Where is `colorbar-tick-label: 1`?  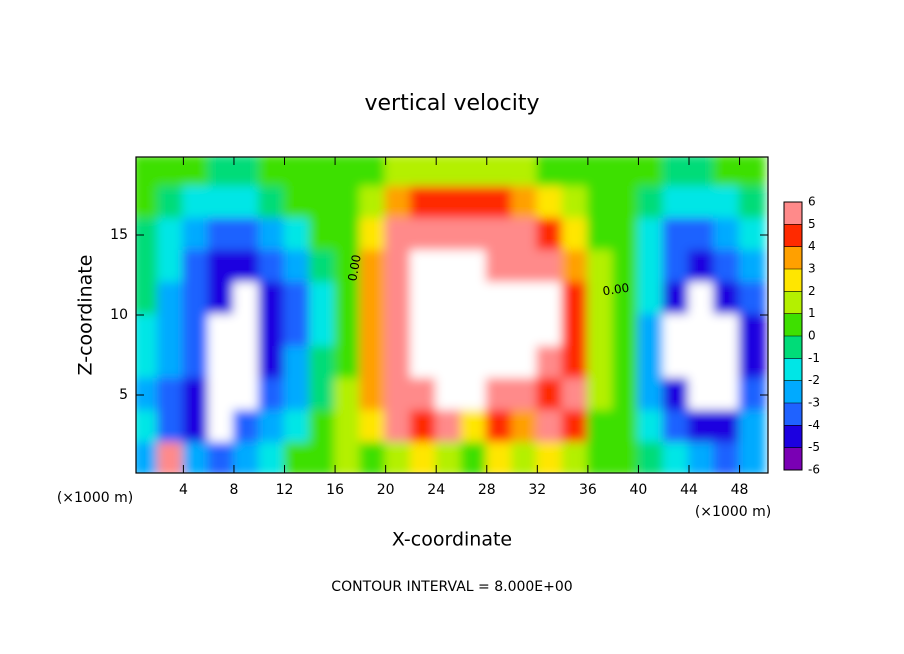 colorbar-tick-label: 1 is located at coordinates (812, 313).